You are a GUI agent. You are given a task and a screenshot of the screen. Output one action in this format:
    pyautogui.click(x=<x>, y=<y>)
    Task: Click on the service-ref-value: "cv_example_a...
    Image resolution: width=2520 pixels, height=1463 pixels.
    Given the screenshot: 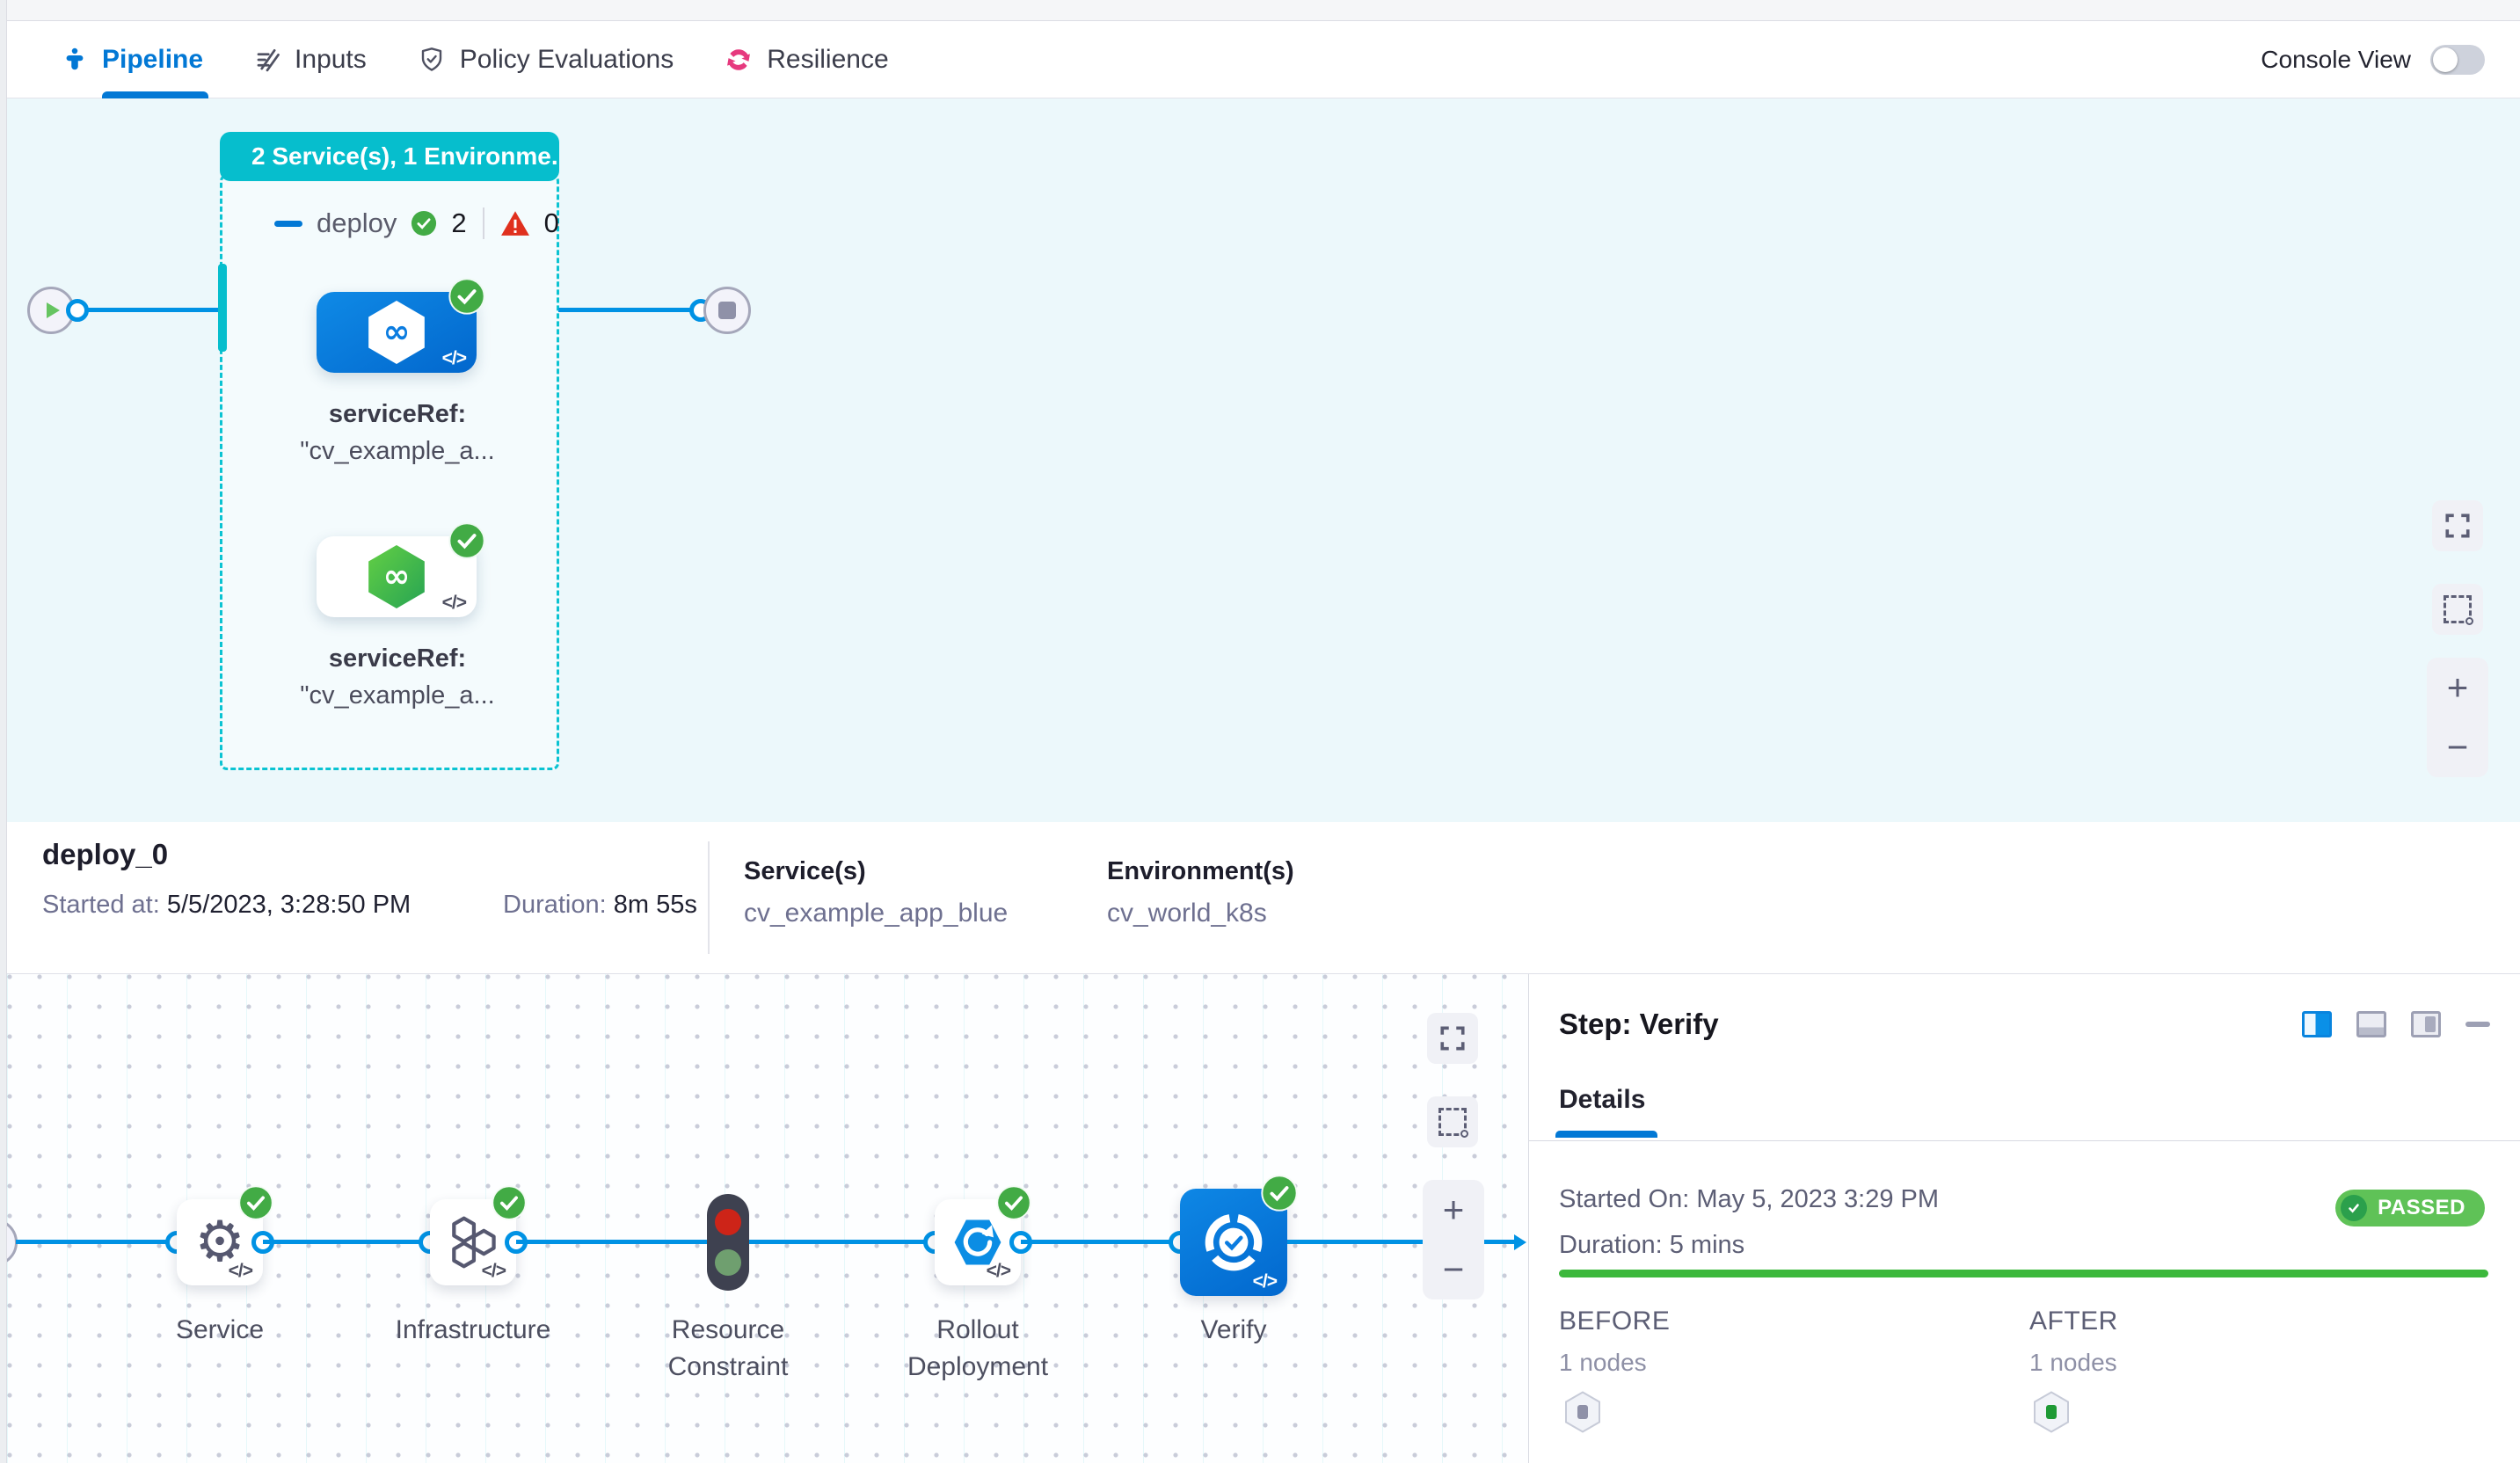 What is the action you would take?
    pyautogui.click(x=397, y=451)
    